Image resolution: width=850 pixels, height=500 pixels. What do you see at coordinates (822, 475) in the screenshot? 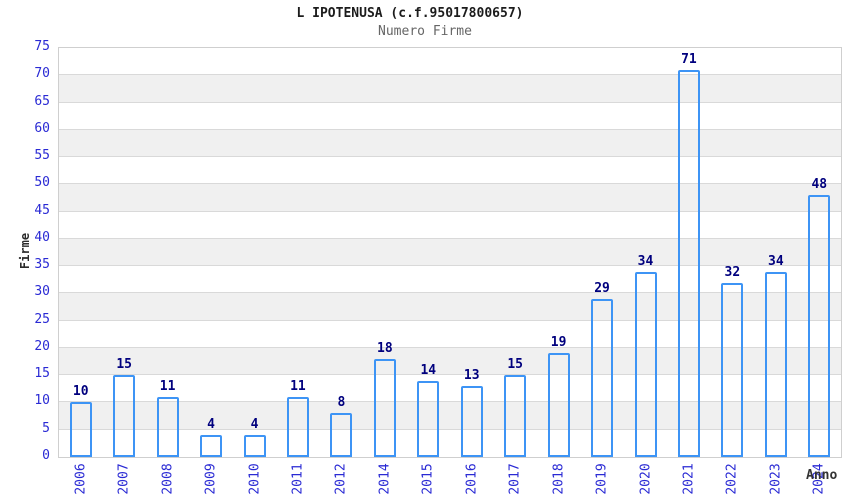
I see `x-axis-title: Anno` at bounding box center [822, 475].